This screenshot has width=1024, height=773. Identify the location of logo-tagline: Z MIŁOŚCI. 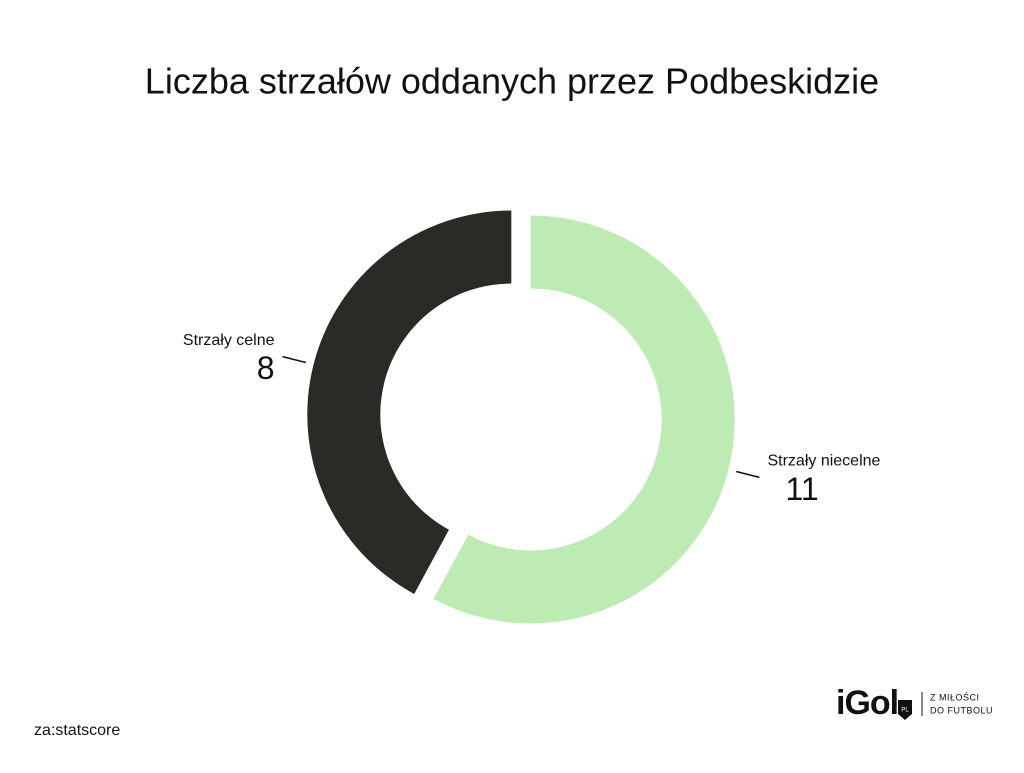
(955, 696).